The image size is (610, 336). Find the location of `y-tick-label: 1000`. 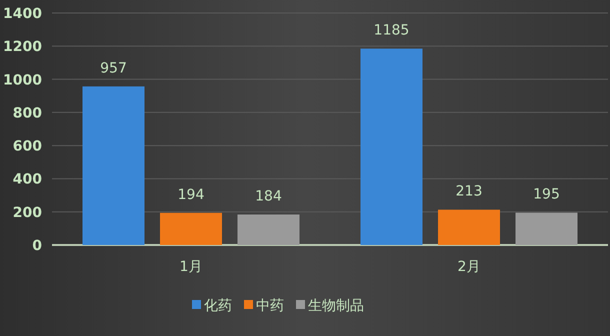

y-tick-label: 1000 is located at coordinates (22, 80).